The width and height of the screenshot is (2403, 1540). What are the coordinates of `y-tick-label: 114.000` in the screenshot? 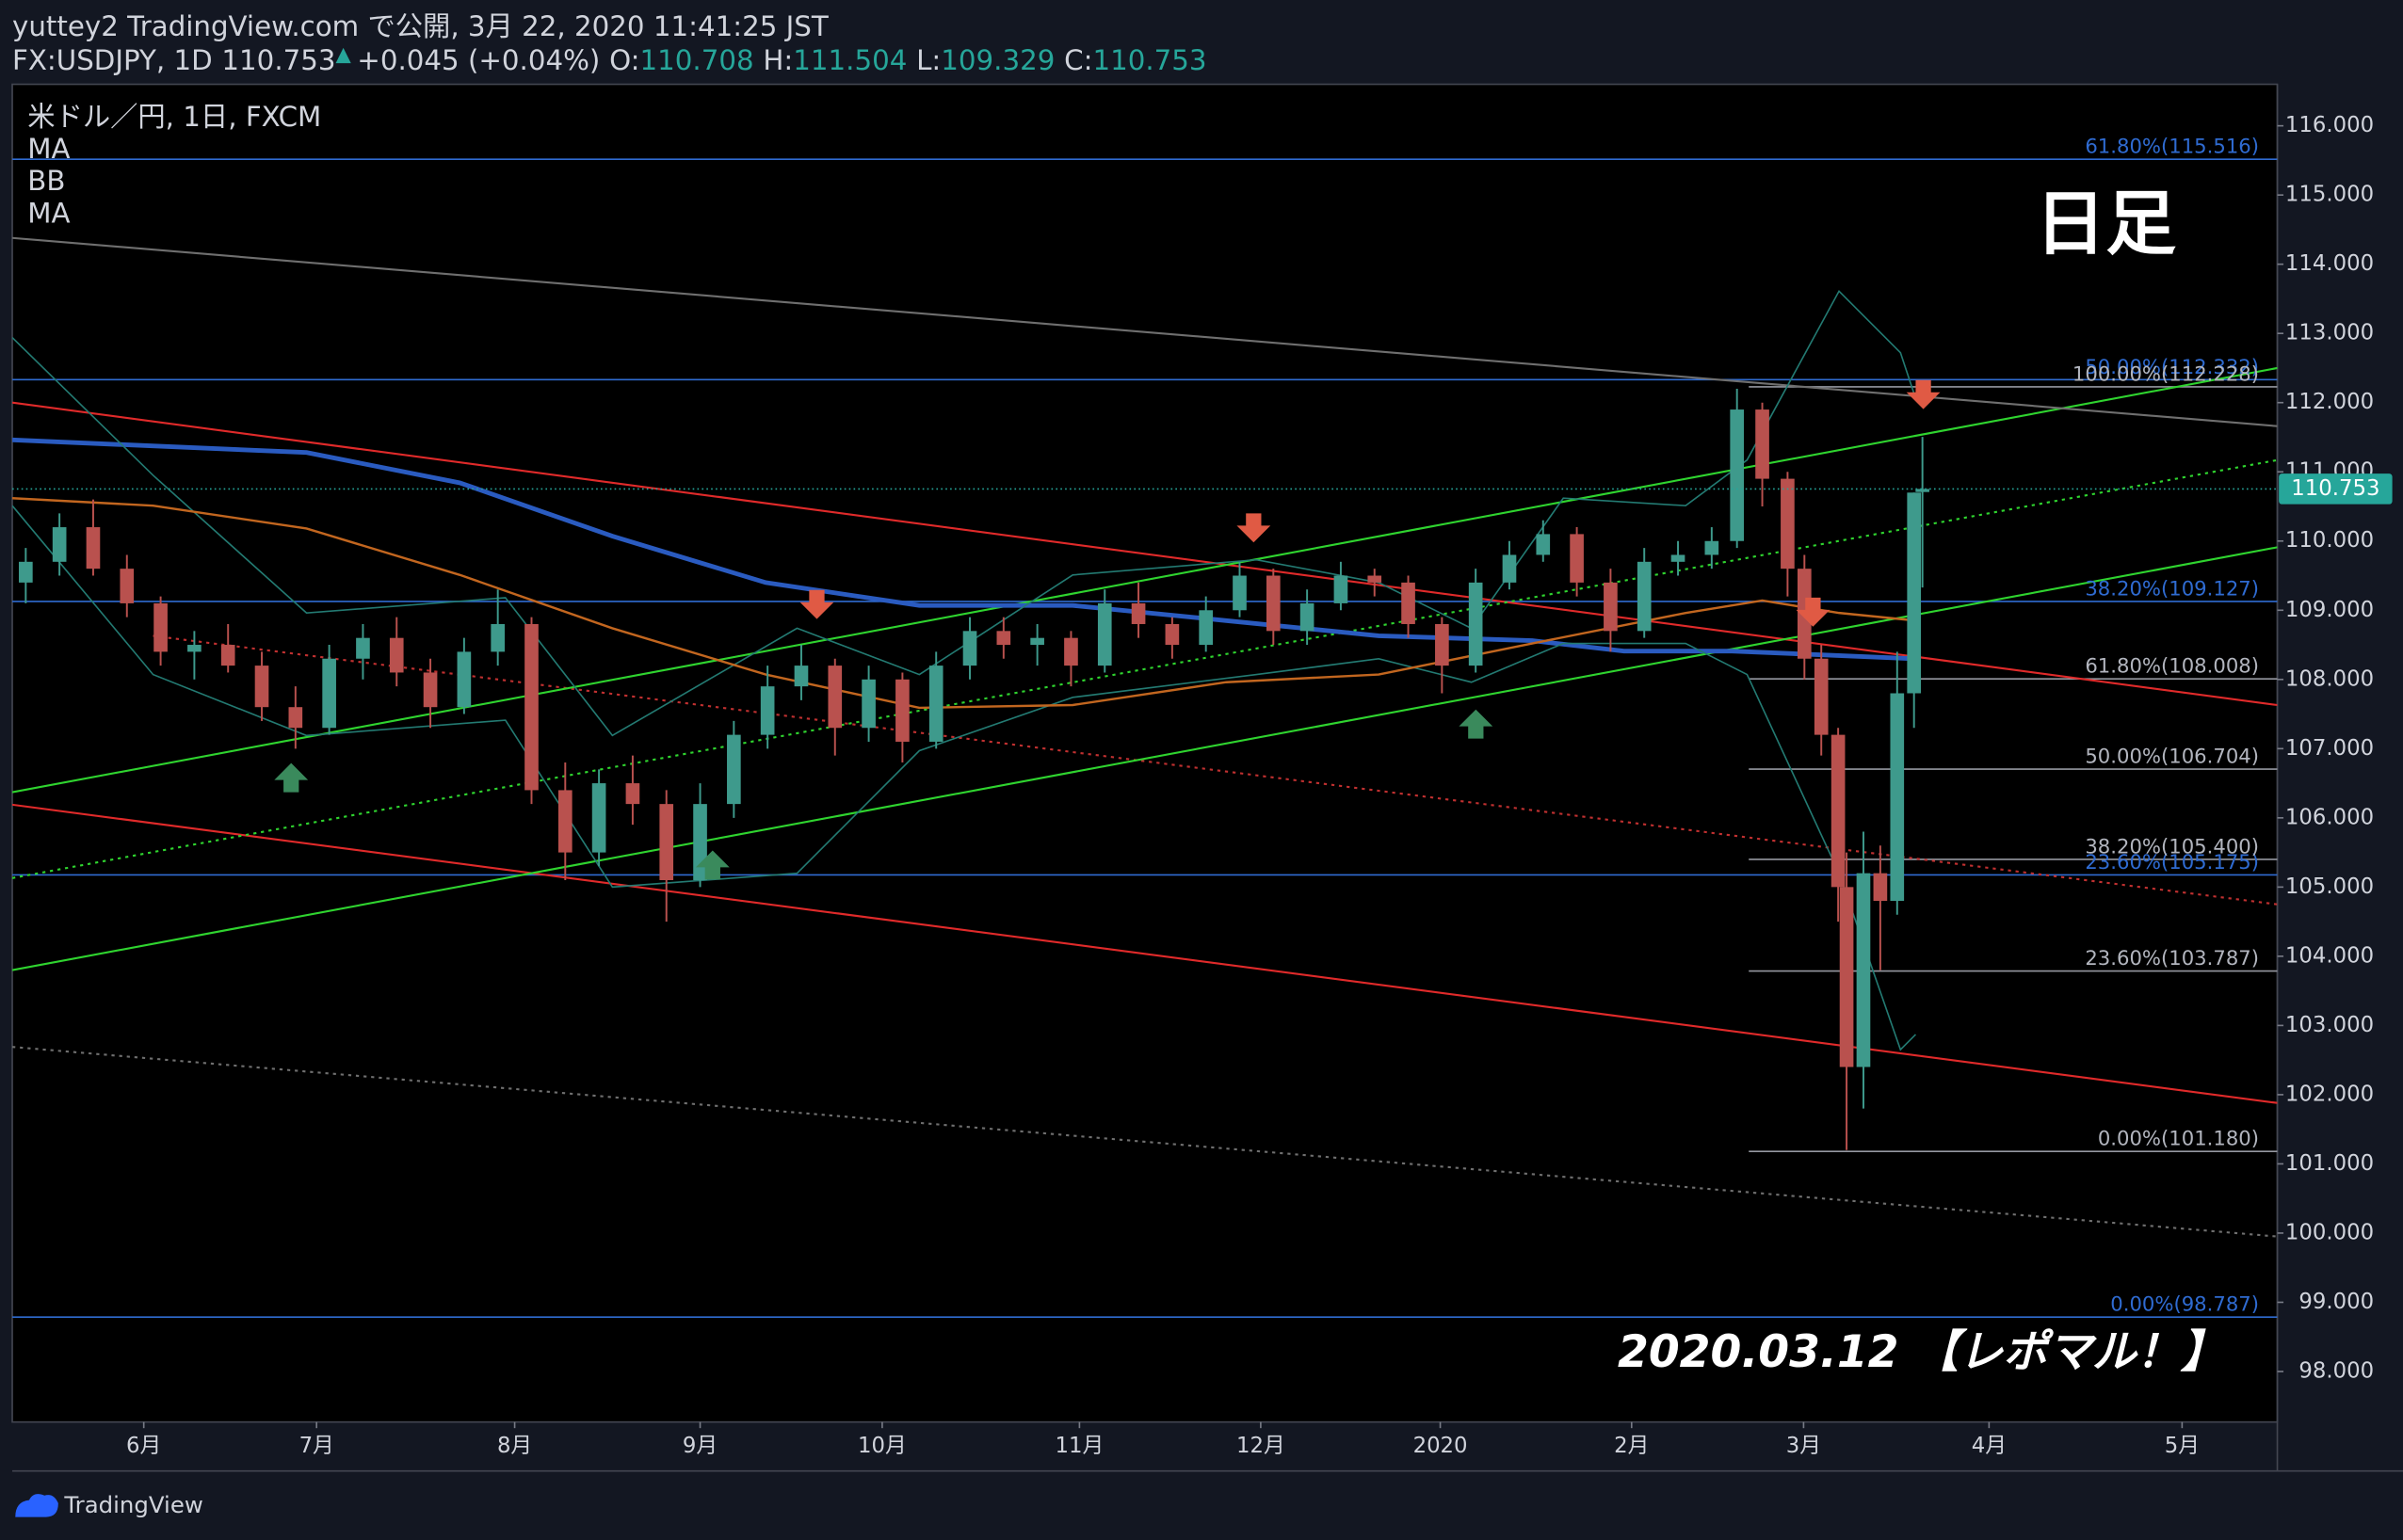 It's located at (2329, 263).